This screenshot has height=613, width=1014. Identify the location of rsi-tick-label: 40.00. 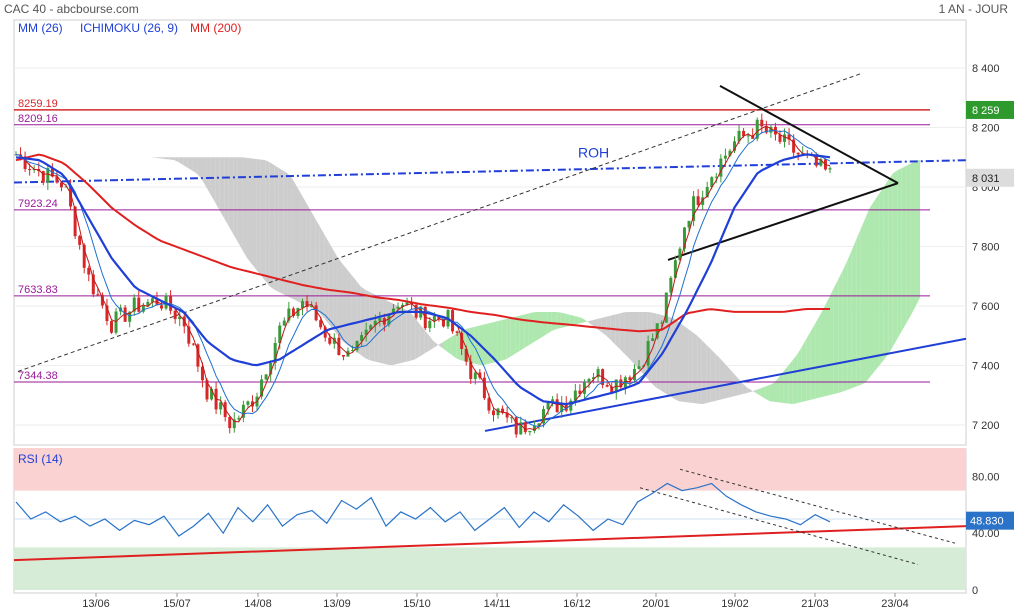
(986, 534).